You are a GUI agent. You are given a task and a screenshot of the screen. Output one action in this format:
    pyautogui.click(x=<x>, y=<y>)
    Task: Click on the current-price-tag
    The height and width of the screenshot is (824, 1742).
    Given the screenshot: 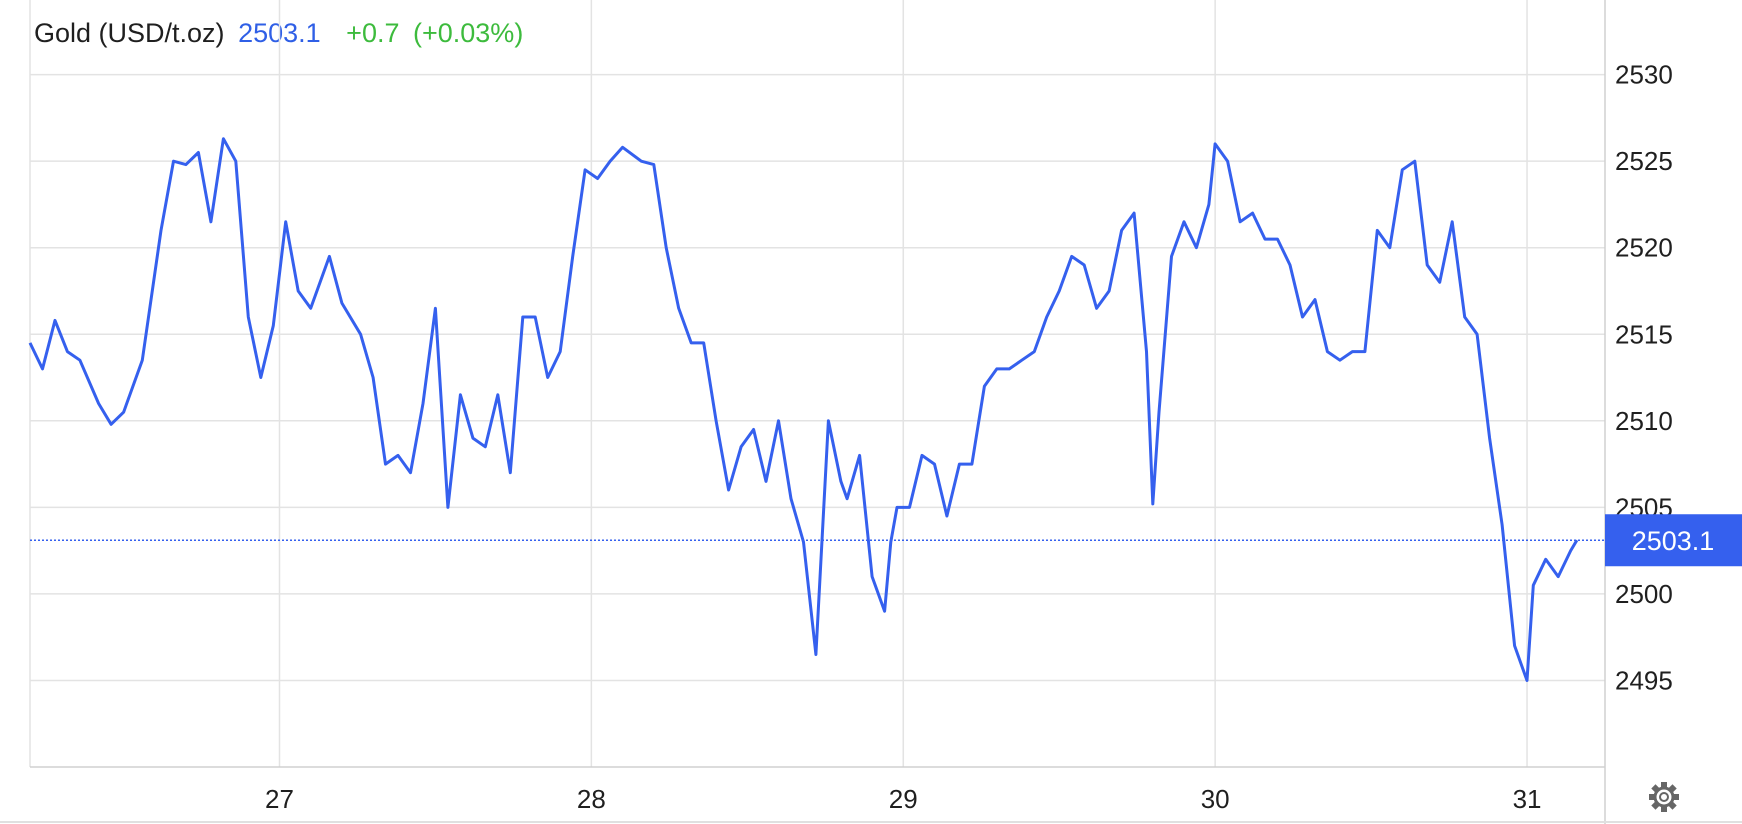 What is the action you would take?
    pyautogui.click(x=1673, y=540)
    